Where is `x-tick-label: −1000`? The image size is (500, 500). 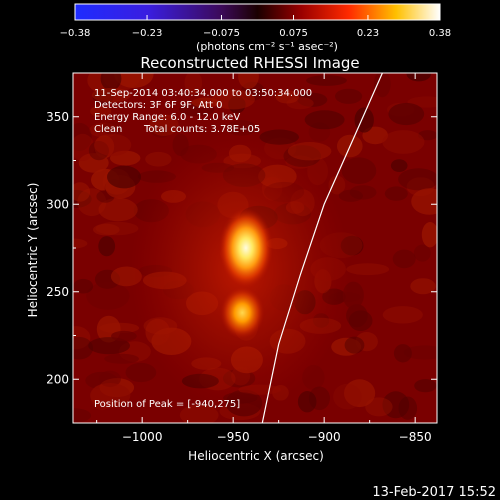
x-tick-label: −1000 is located at coordinates (142, 437).